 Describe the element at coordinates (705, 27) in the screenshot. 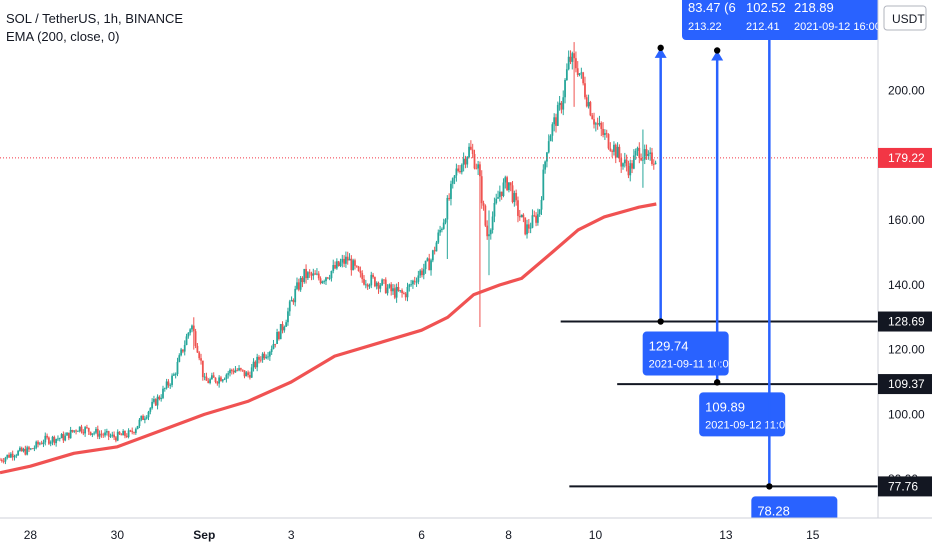

I see `annotation-header-sub: 213.22` at that location.